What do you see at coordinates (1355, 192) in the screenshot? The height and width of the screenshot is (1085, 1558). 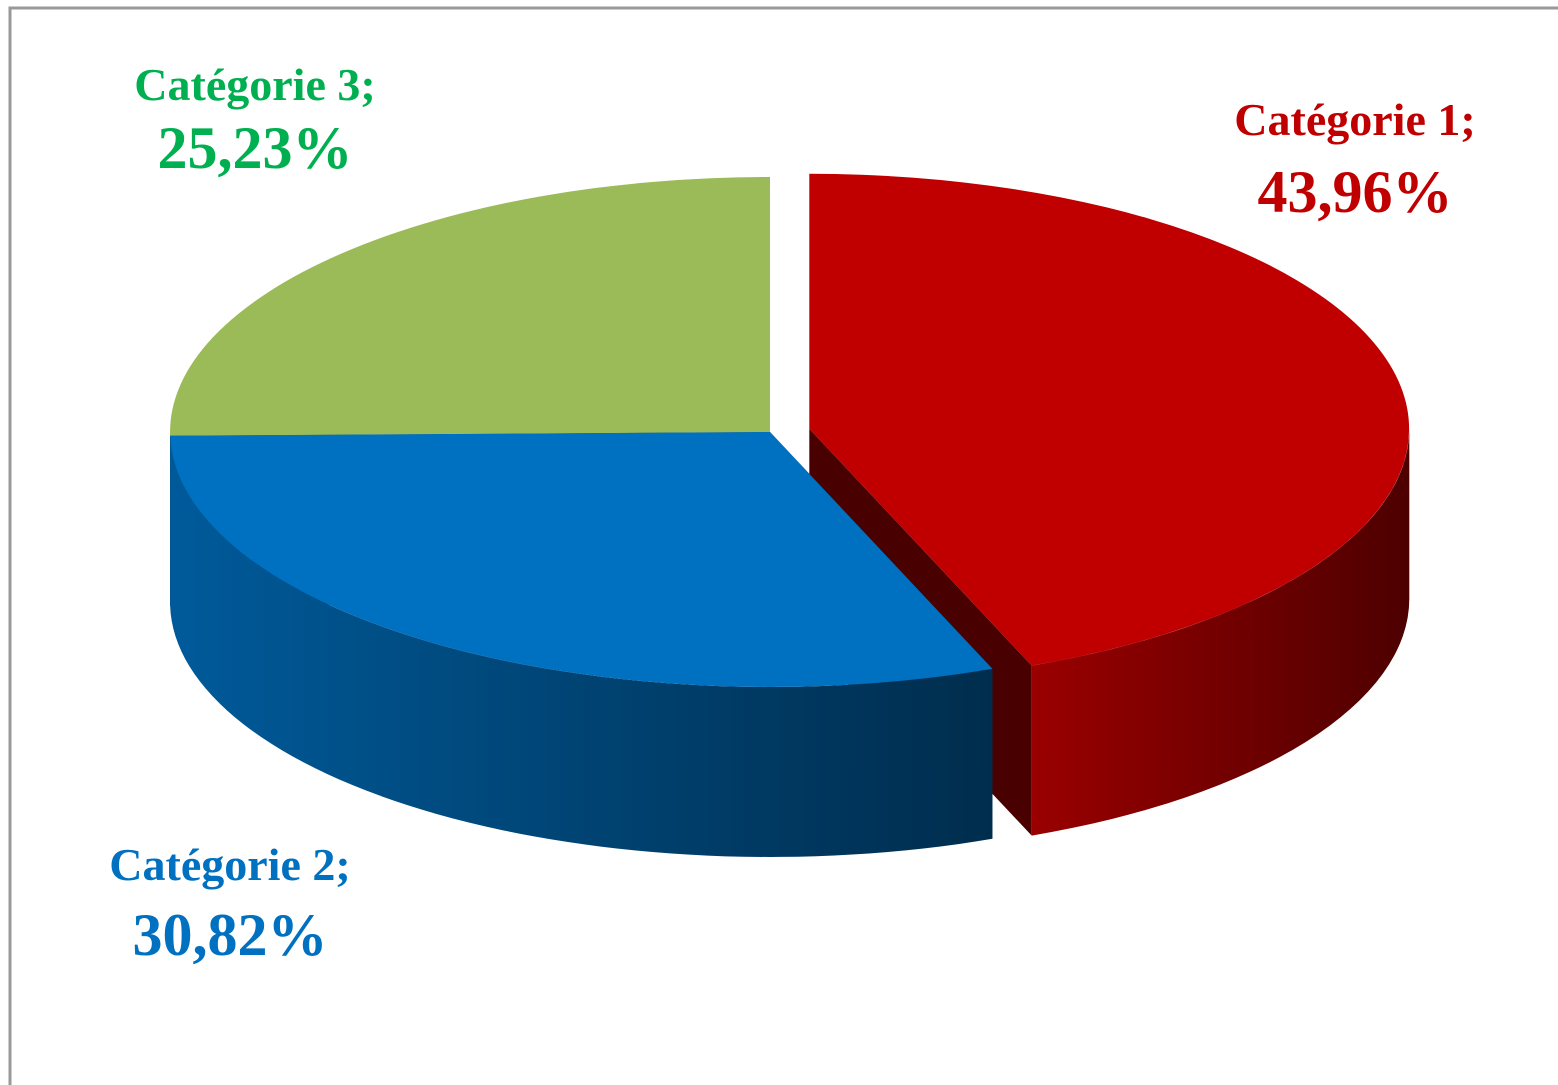 I see `data-label-value: 43,96%` at bounding box center [1355, 192].